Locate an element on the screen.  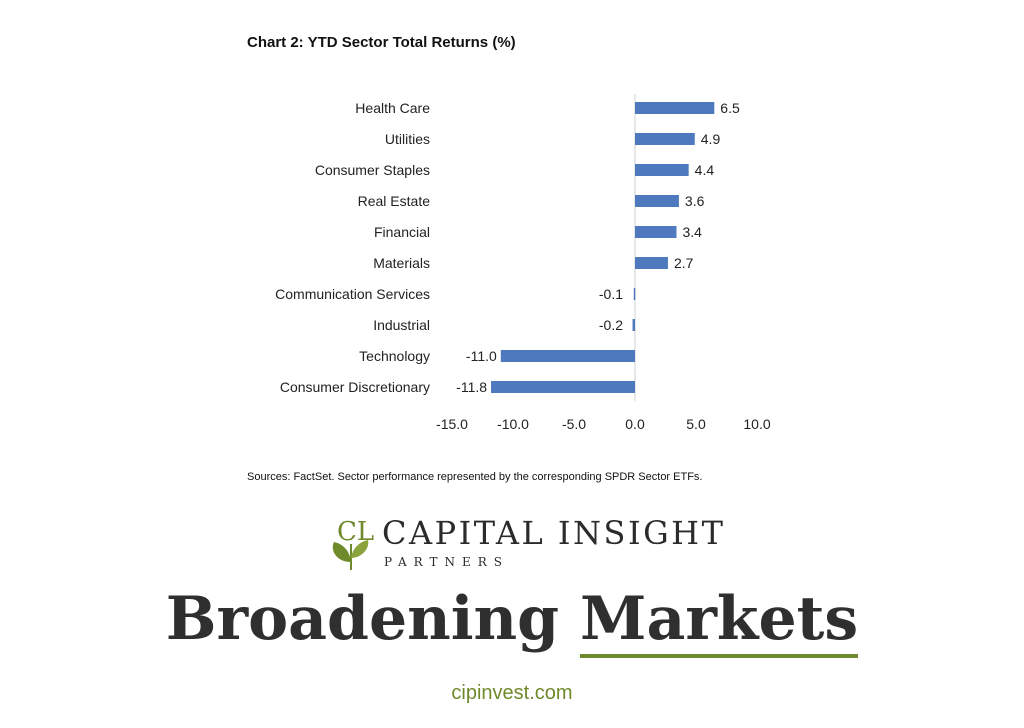
category-label: Utilities is located at coordinates (407, 139).